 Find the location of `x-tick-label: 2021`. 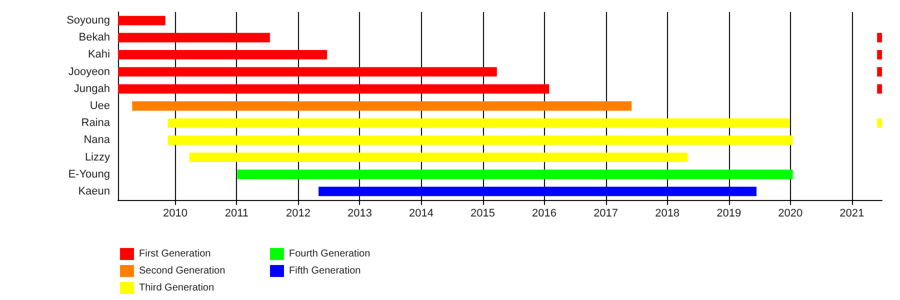

x-tick-label: 2021 is located at coordinates (852, 214).